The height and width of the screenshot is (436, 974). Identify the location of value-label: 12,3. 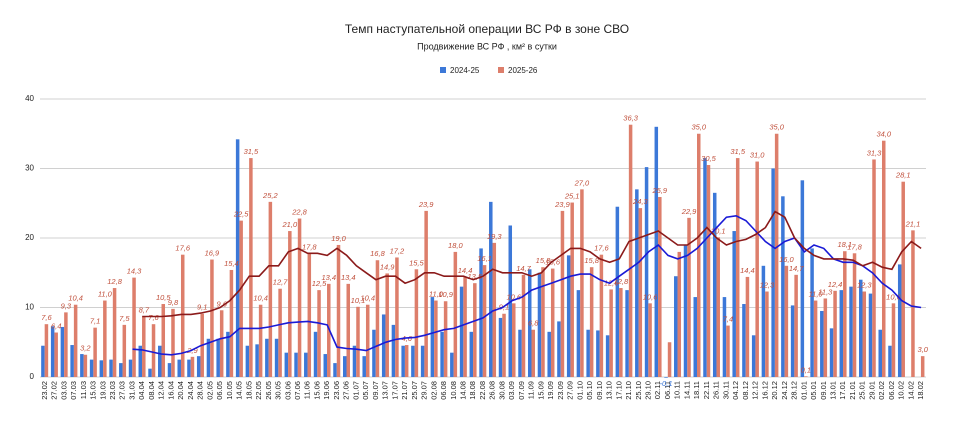
(767, 284).